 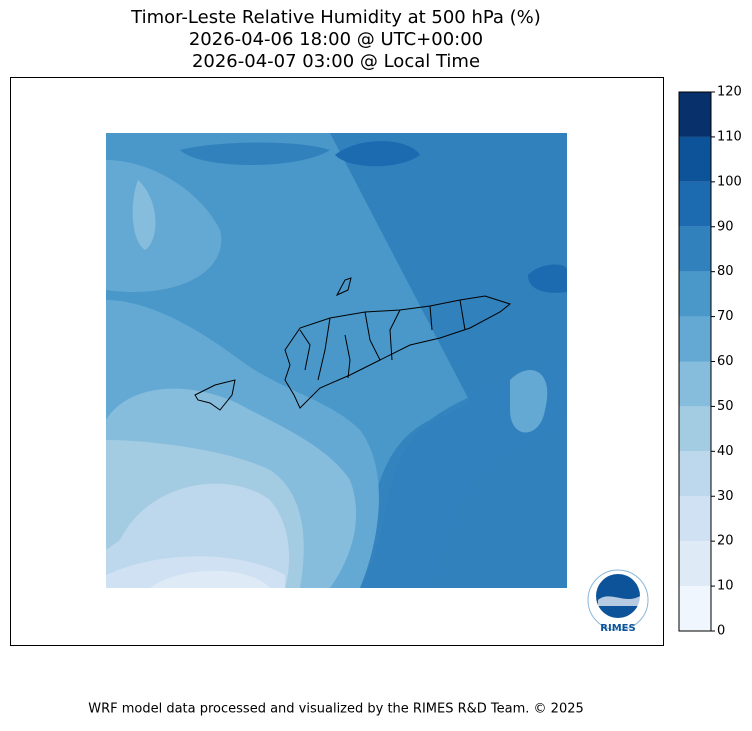 I want to click on colorbar-tick-label: 50, so click(x=725, y=406).